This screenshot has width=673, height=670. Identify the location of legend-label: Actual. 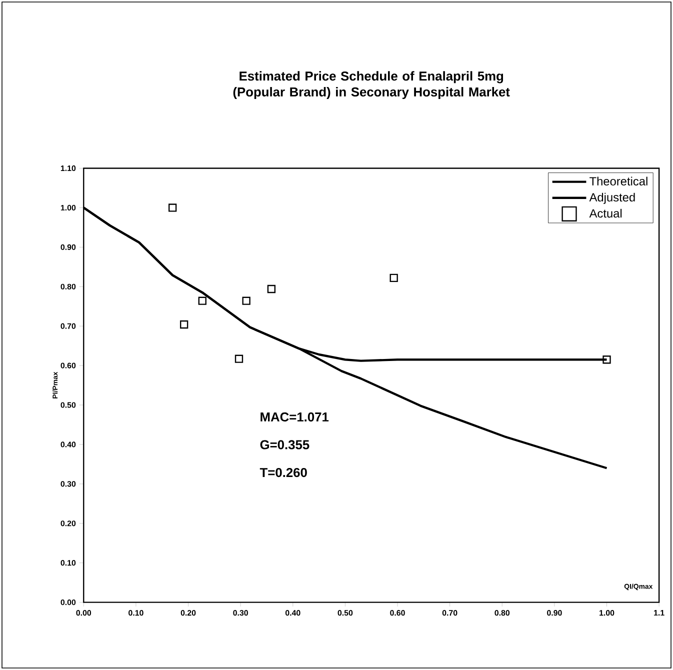
(605, 213).